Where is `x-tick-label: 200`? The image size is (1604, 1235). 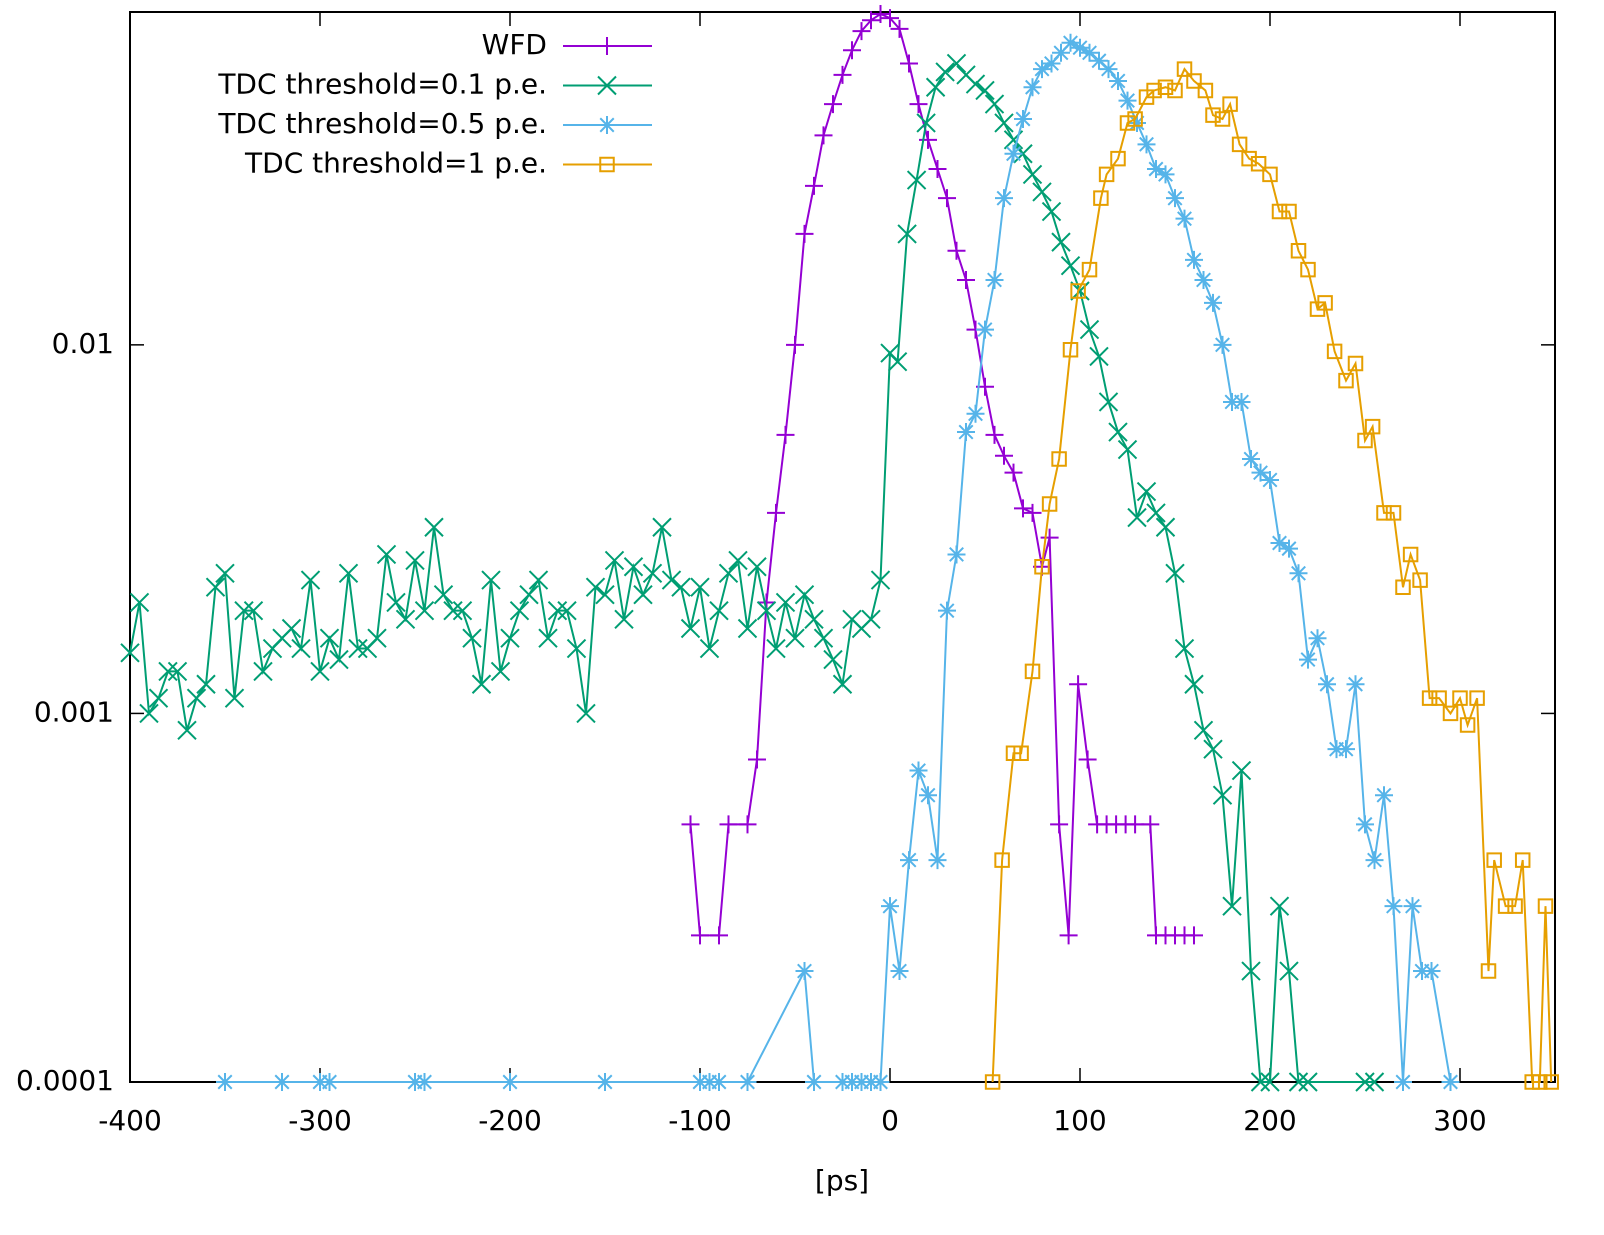
x-tick-label: 200 is located at coordinates (1269, 1120).